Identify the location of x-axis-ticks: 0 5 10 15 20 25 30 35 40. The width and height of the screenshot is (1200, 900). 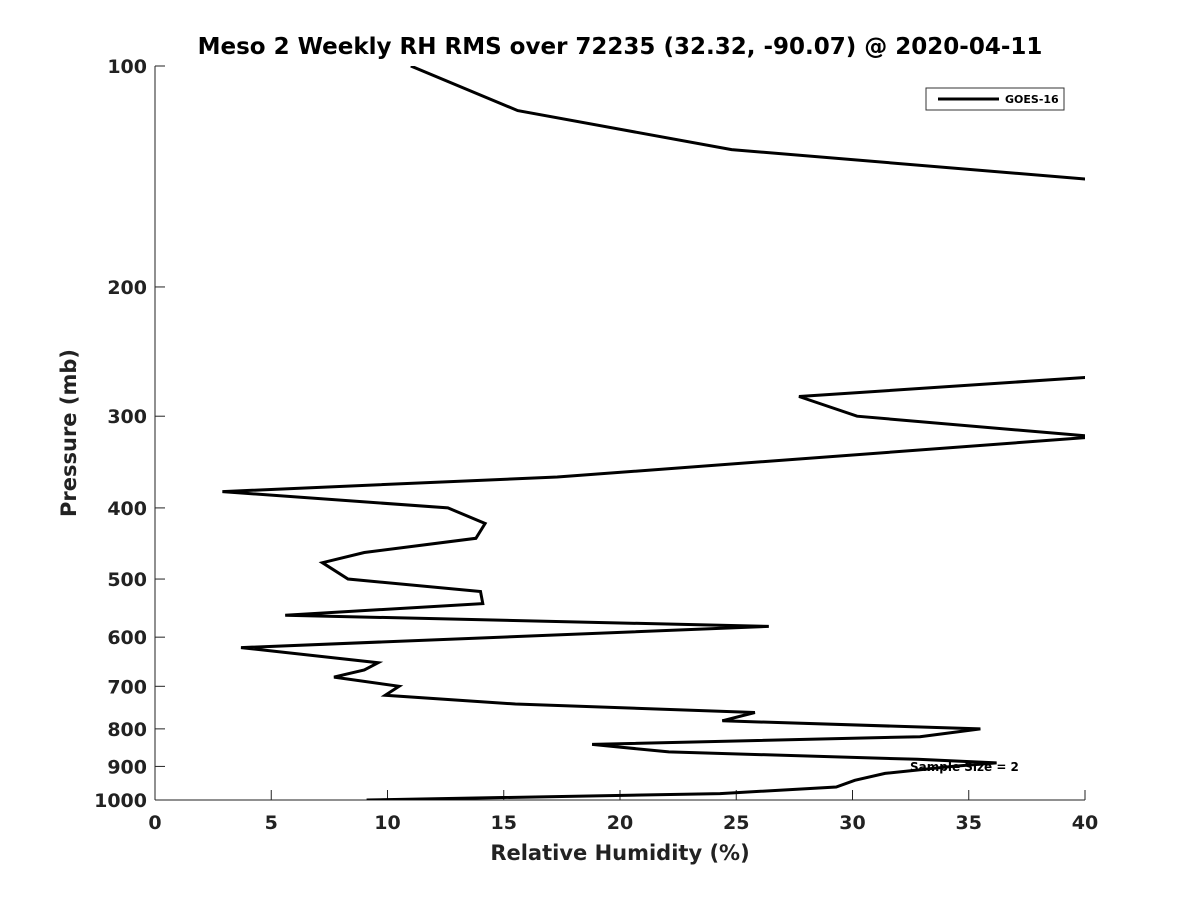
(623, 812).